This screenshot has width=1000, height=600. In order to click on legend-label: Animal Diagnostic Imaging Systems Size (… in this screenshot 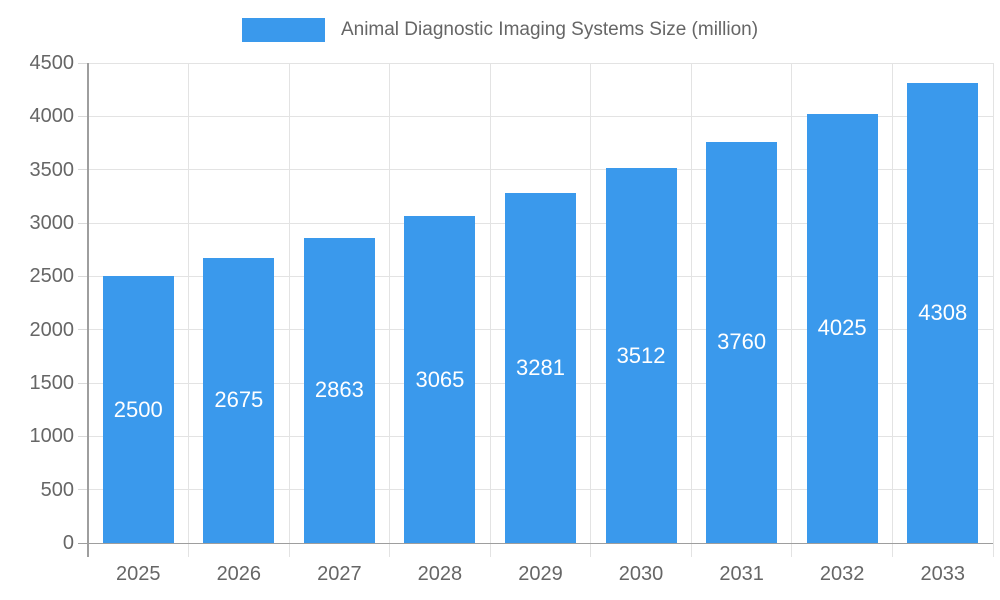, I will do `click(549, 29)`.